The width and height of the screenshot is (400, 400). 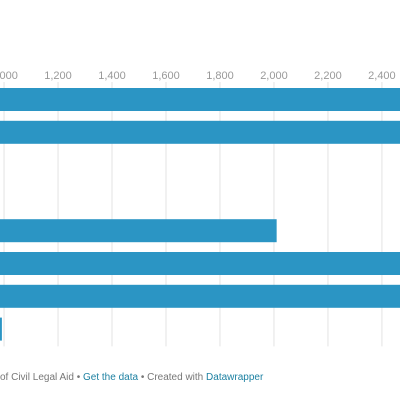 I want to click on tool-link: Datawrapper, so click(x=235, y=377).